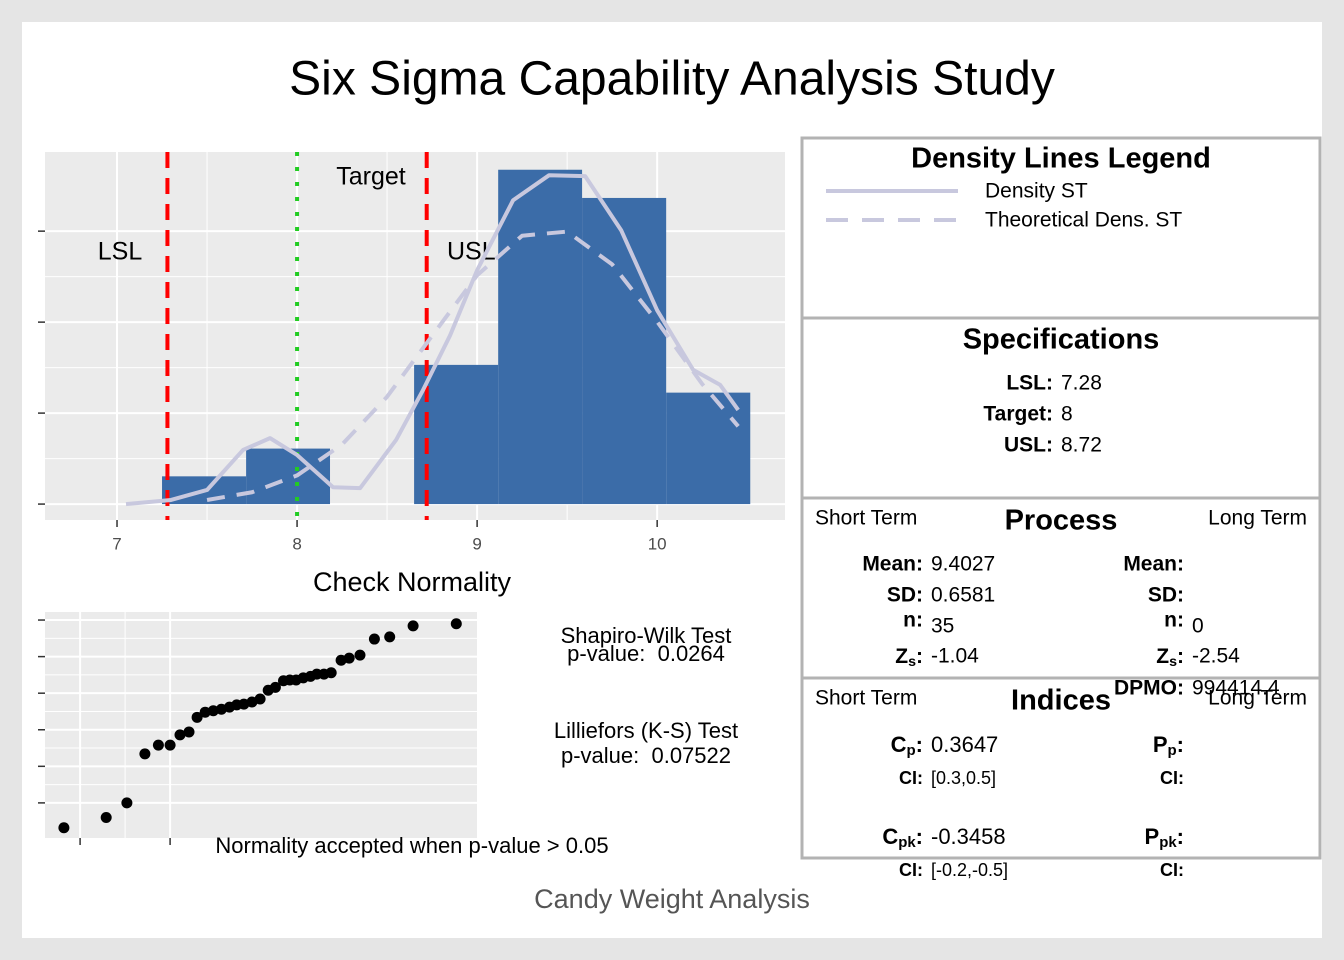 Image resolution: width=1344 pixels, height=960 pixels. I want to click on label-sub: s, so click(912, 662).